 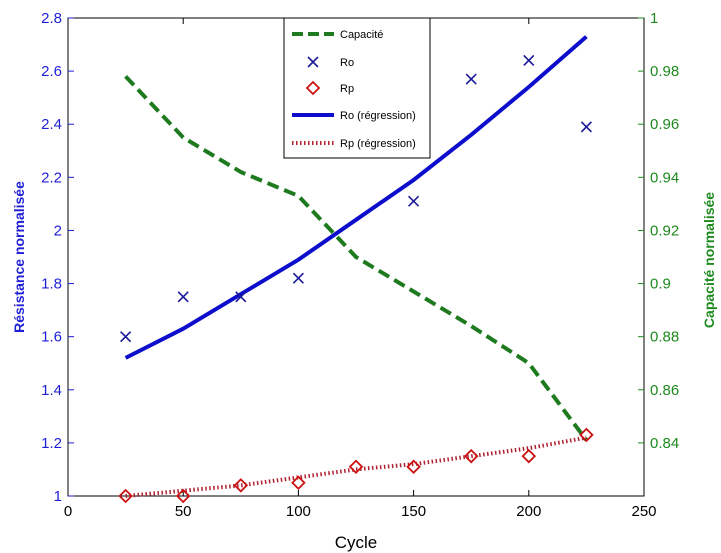 What do you see at coordinates (664, 177) in the screenshot?
I see `y-right-tick-label: 0.94` at bounding box center [664, 177].